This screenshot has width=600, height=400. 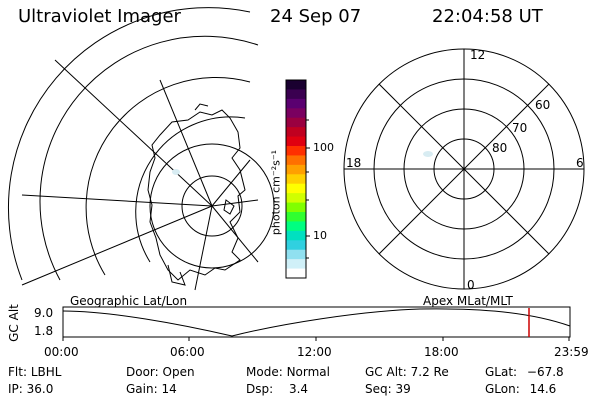 What do you see at coordinates (99, 16) in the screenshot?
I see `app-title: Ultraviolet Imager` at bounding box center [99, 16].